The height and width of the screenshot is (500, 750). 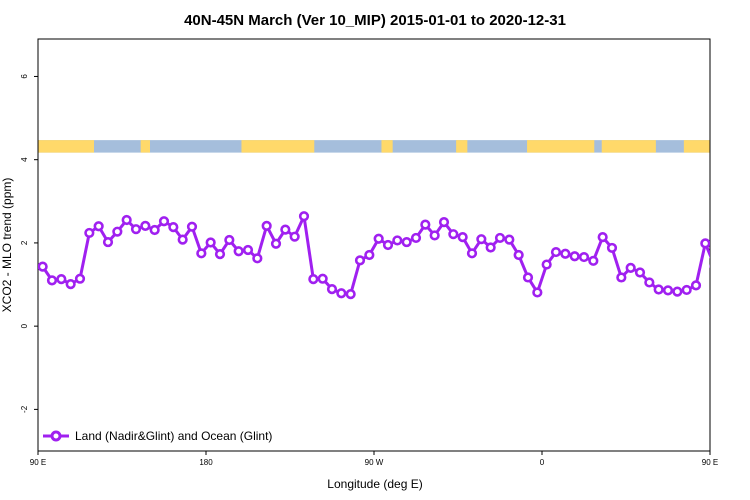 I want to click on surface-strip, so click(x=374, y=146).